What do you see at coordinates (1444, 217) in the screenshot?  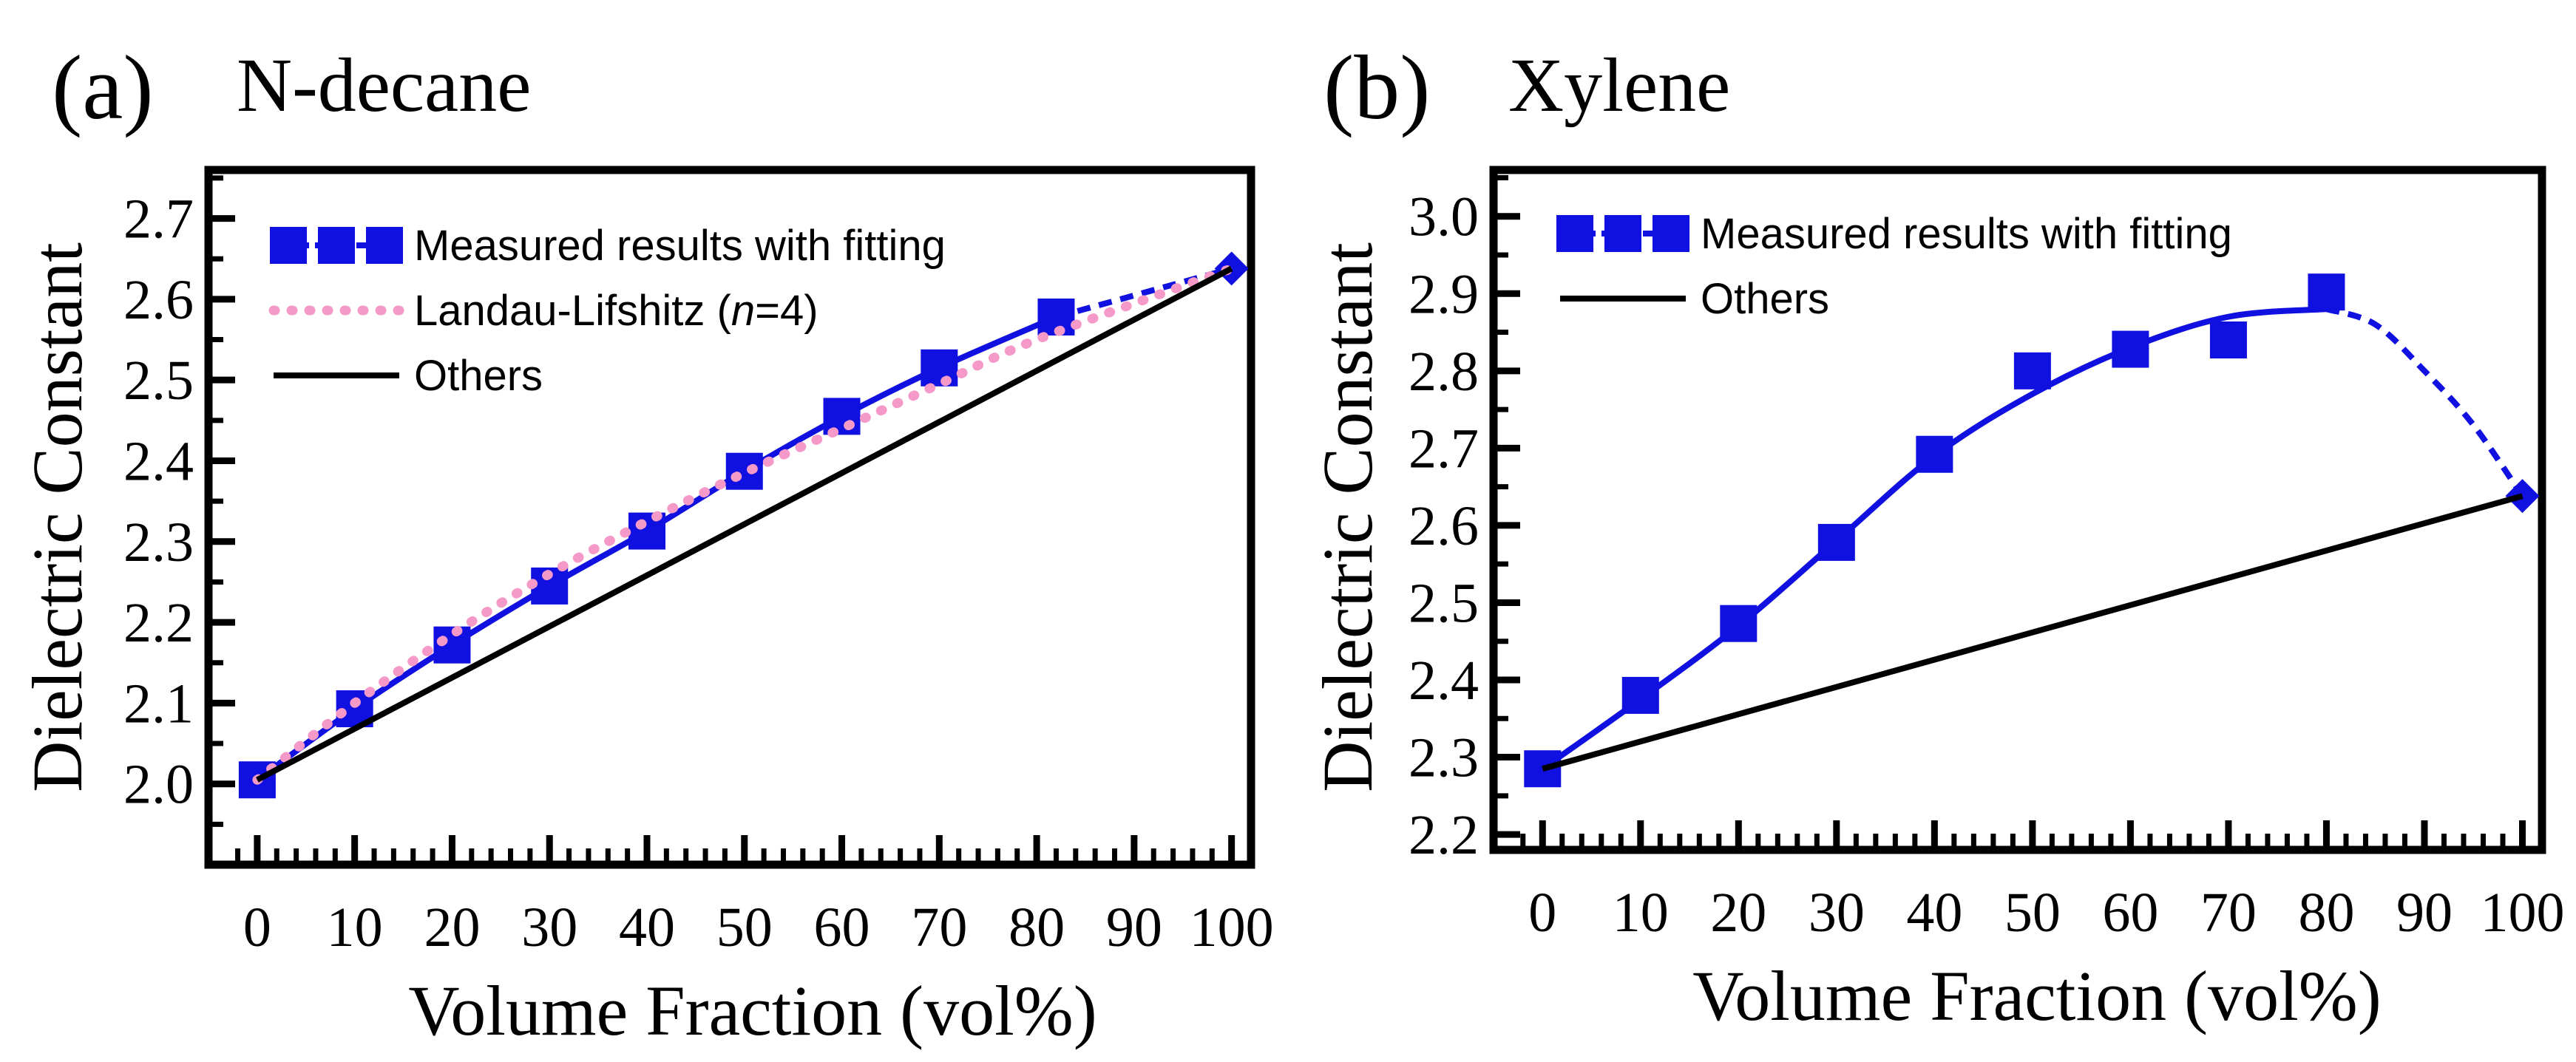 I see `p1-y-tick-label: 3.0` at bounding box center [1444, 217].